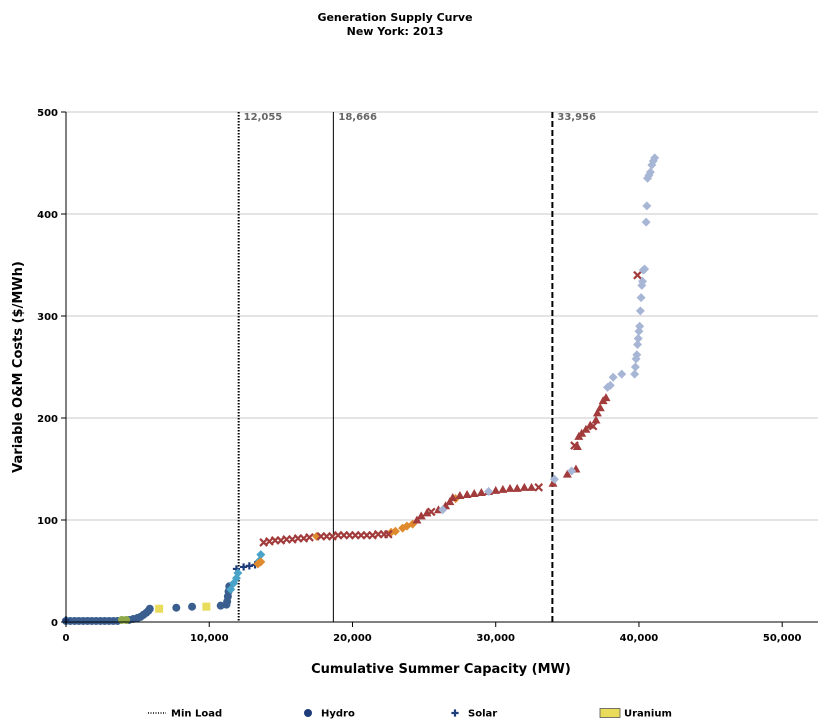 The height and width of the screenshot is (720, 836). What do you see at coordinates (47, 317) in the screenshot?
I see `y-tick-label: 300` at bounding box center [47, 317].